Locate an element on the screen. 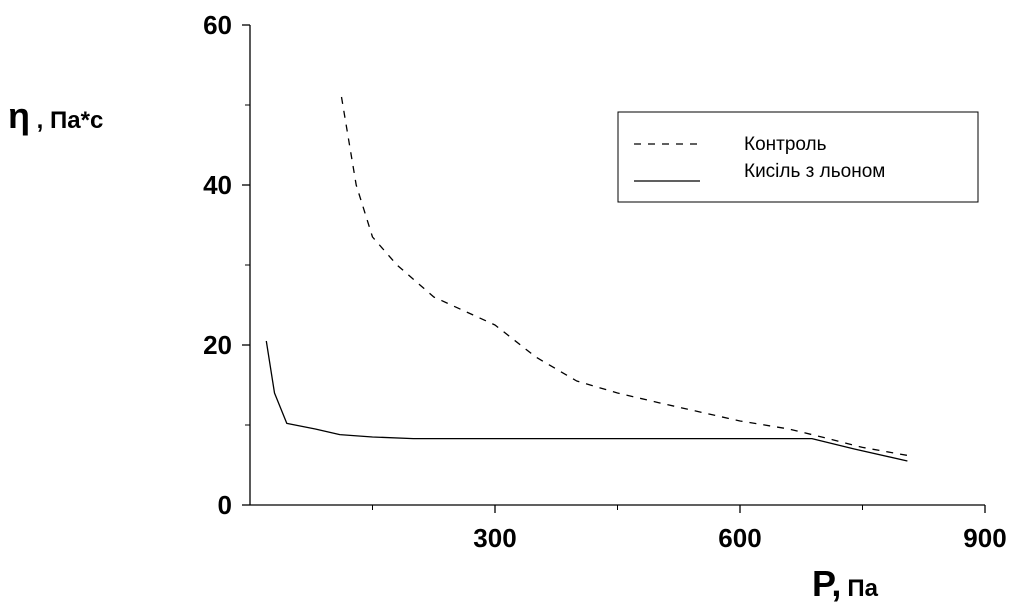 The height and width of the screenshot is (605, 1020). y-ticks: 0 20 40 60 is located at coordinates (226, 265).